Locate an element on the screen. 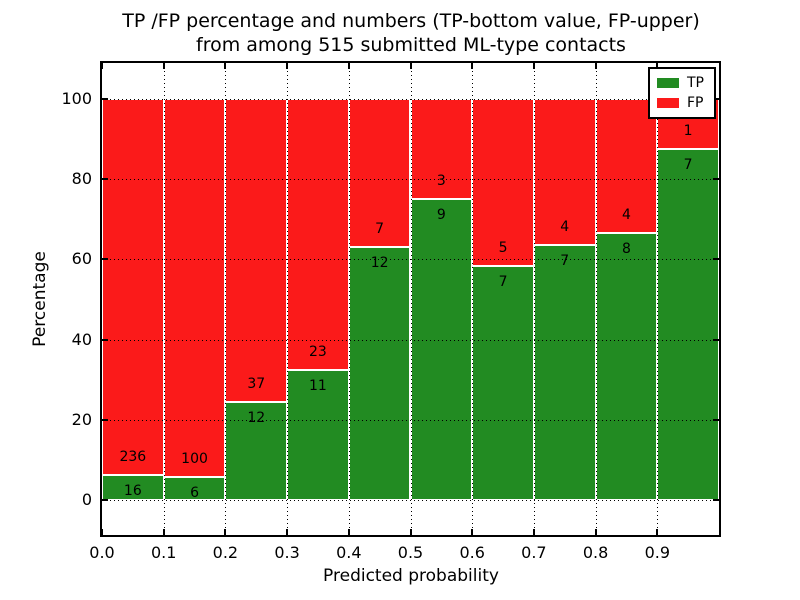 This screenshot has width=800, height=600. legend-item-tp: TP is located at coordinates (680, 83).